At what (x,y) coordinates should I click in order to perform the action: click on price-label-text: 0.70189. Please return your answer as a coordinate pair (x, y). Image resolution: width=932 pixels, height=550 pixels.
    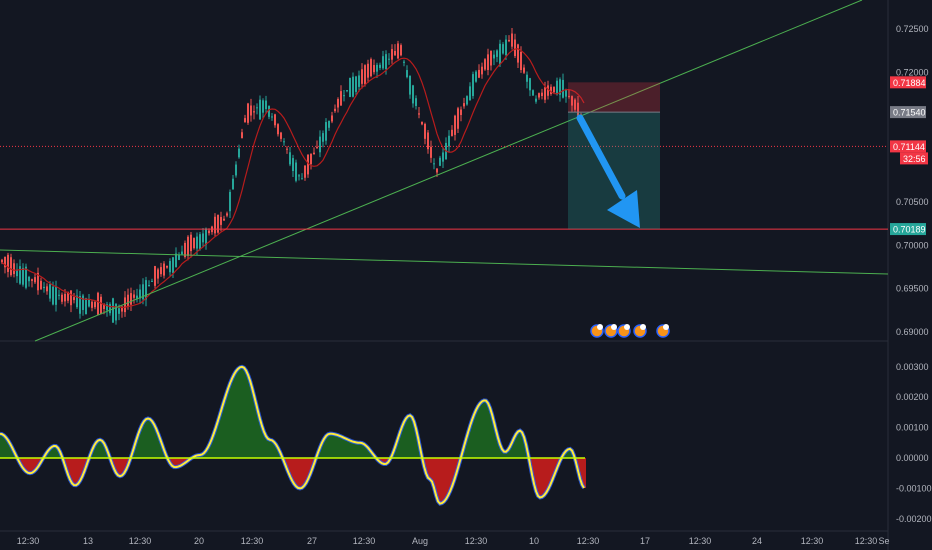
    Looking at the image, I should click on (909, 230).